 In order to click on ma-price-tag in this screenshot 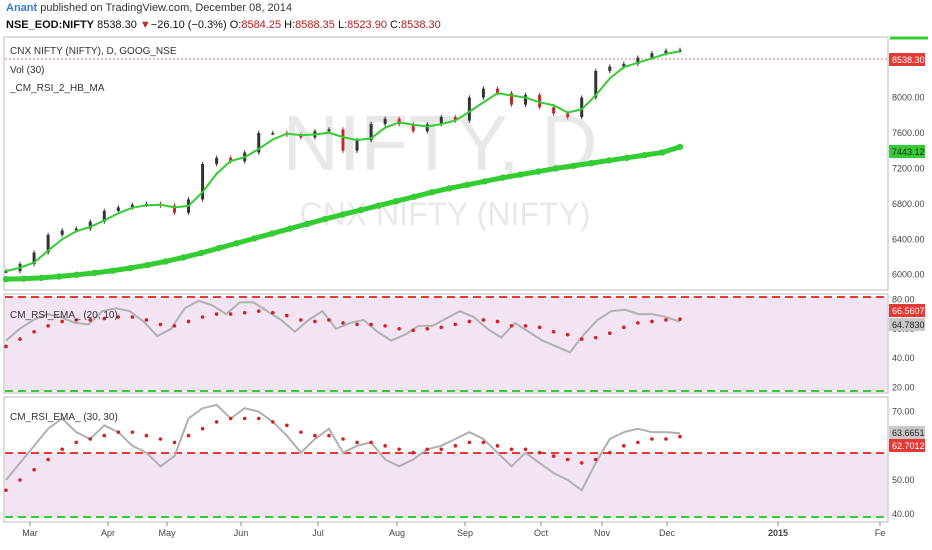, I will do `click(907, 151)`.